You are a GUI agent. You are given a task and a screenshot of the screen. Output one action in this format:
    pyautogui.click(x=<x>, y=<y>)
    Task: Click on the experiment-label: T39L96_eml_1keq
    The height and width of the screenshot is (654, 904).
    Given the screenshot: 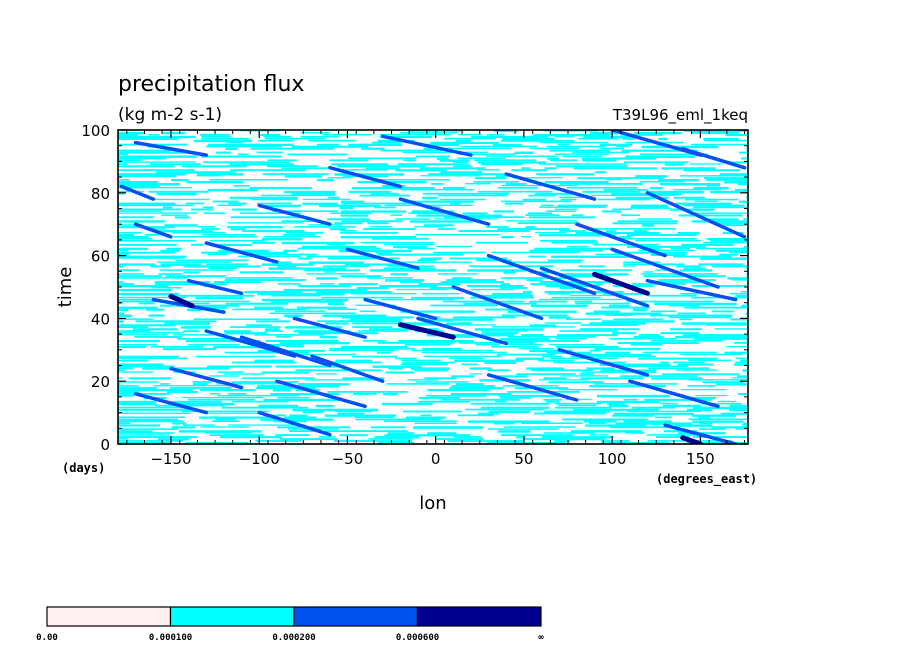 What is the action you would take?
    pyautogui.click(x=680, y=115)
    